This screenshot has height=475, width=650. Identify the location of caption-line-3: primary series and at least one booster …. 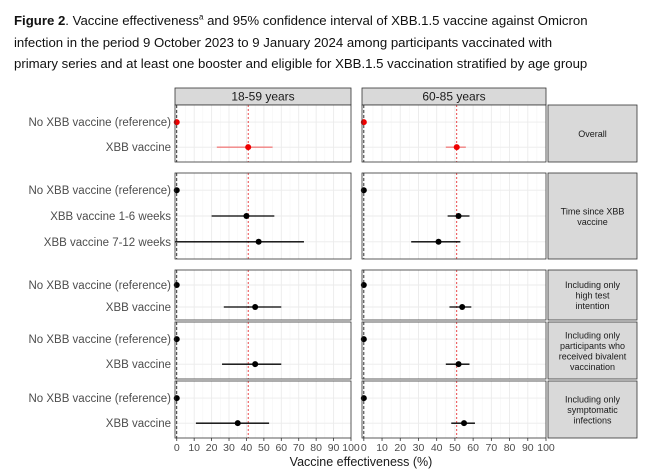
(301, 63).